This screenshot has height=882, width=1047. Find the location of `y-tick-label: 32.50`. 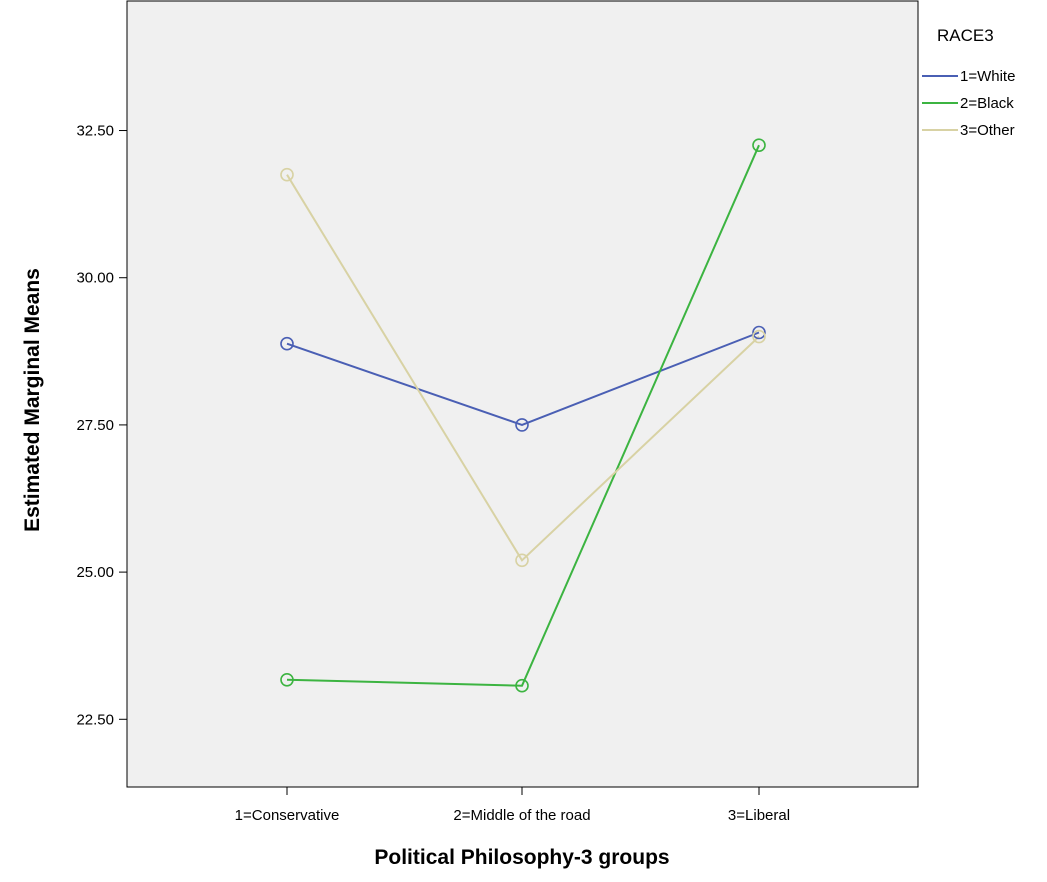

y-tick-label: 32.50 is located at coordinates (95, 131).